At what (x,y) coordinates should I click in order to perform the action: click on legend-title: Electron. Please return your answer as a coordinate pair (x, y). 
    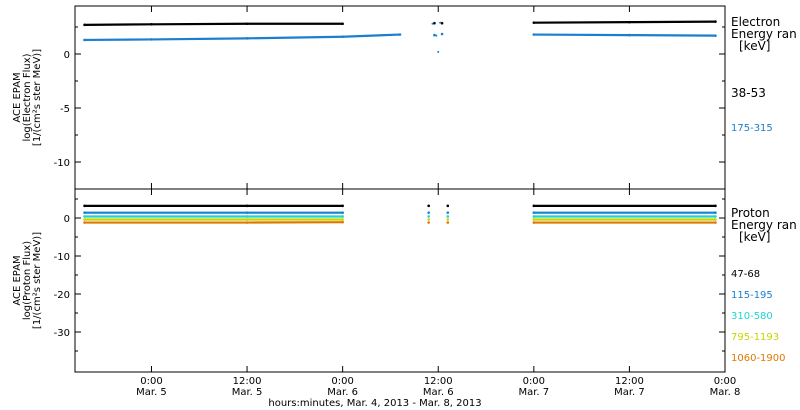
    Looking at the image, I should click on (755, 22).